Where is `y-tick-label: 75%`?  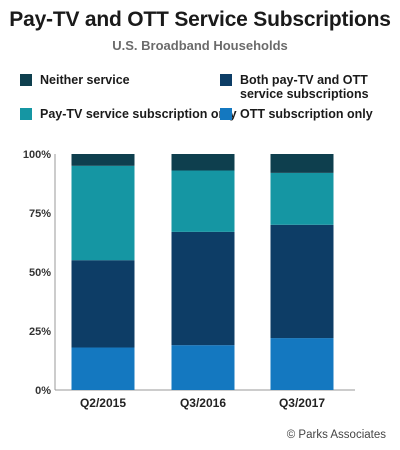 y-tick-label: 75% is located at coordinates (40, 214).